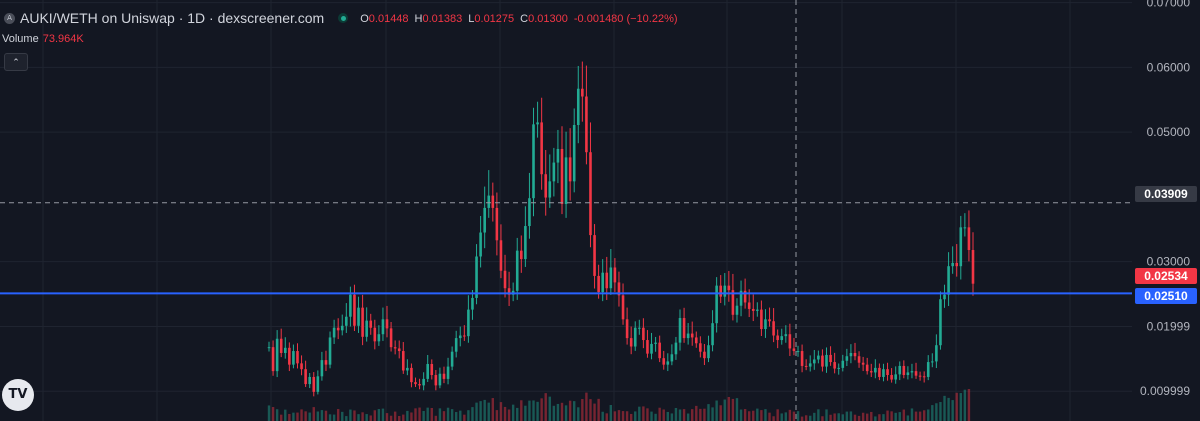  I want to click on y-tick-label: 0.05000, so click(1169, 132).